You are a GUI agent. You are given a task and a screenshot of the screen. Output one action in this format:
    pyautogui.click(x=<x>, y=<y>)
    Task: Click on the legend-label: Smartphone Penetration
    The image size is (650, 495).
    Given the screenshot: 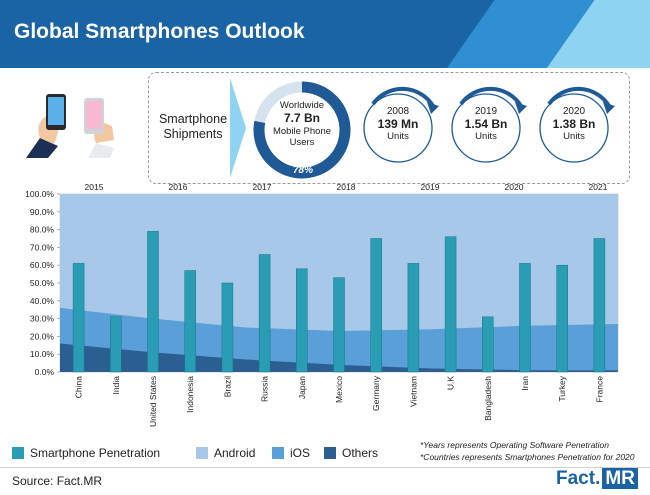 What is the action you would take?
    pyautogui.click(x=95, y=453)
    